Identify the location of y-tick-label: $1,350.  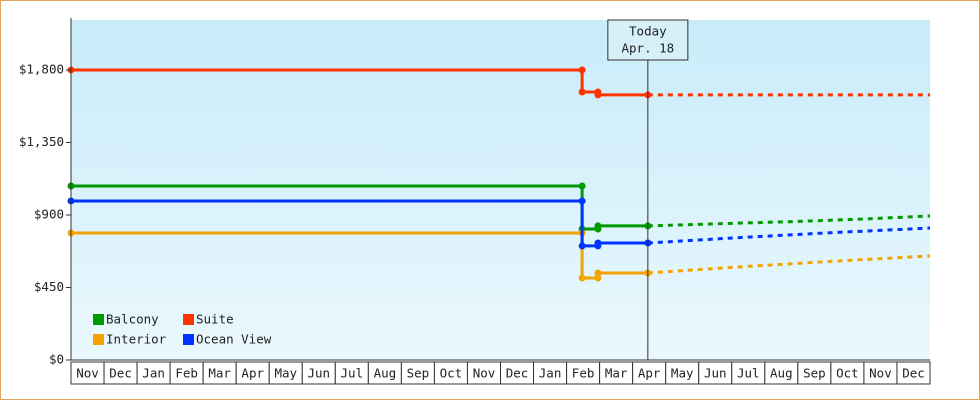
(41, 141).